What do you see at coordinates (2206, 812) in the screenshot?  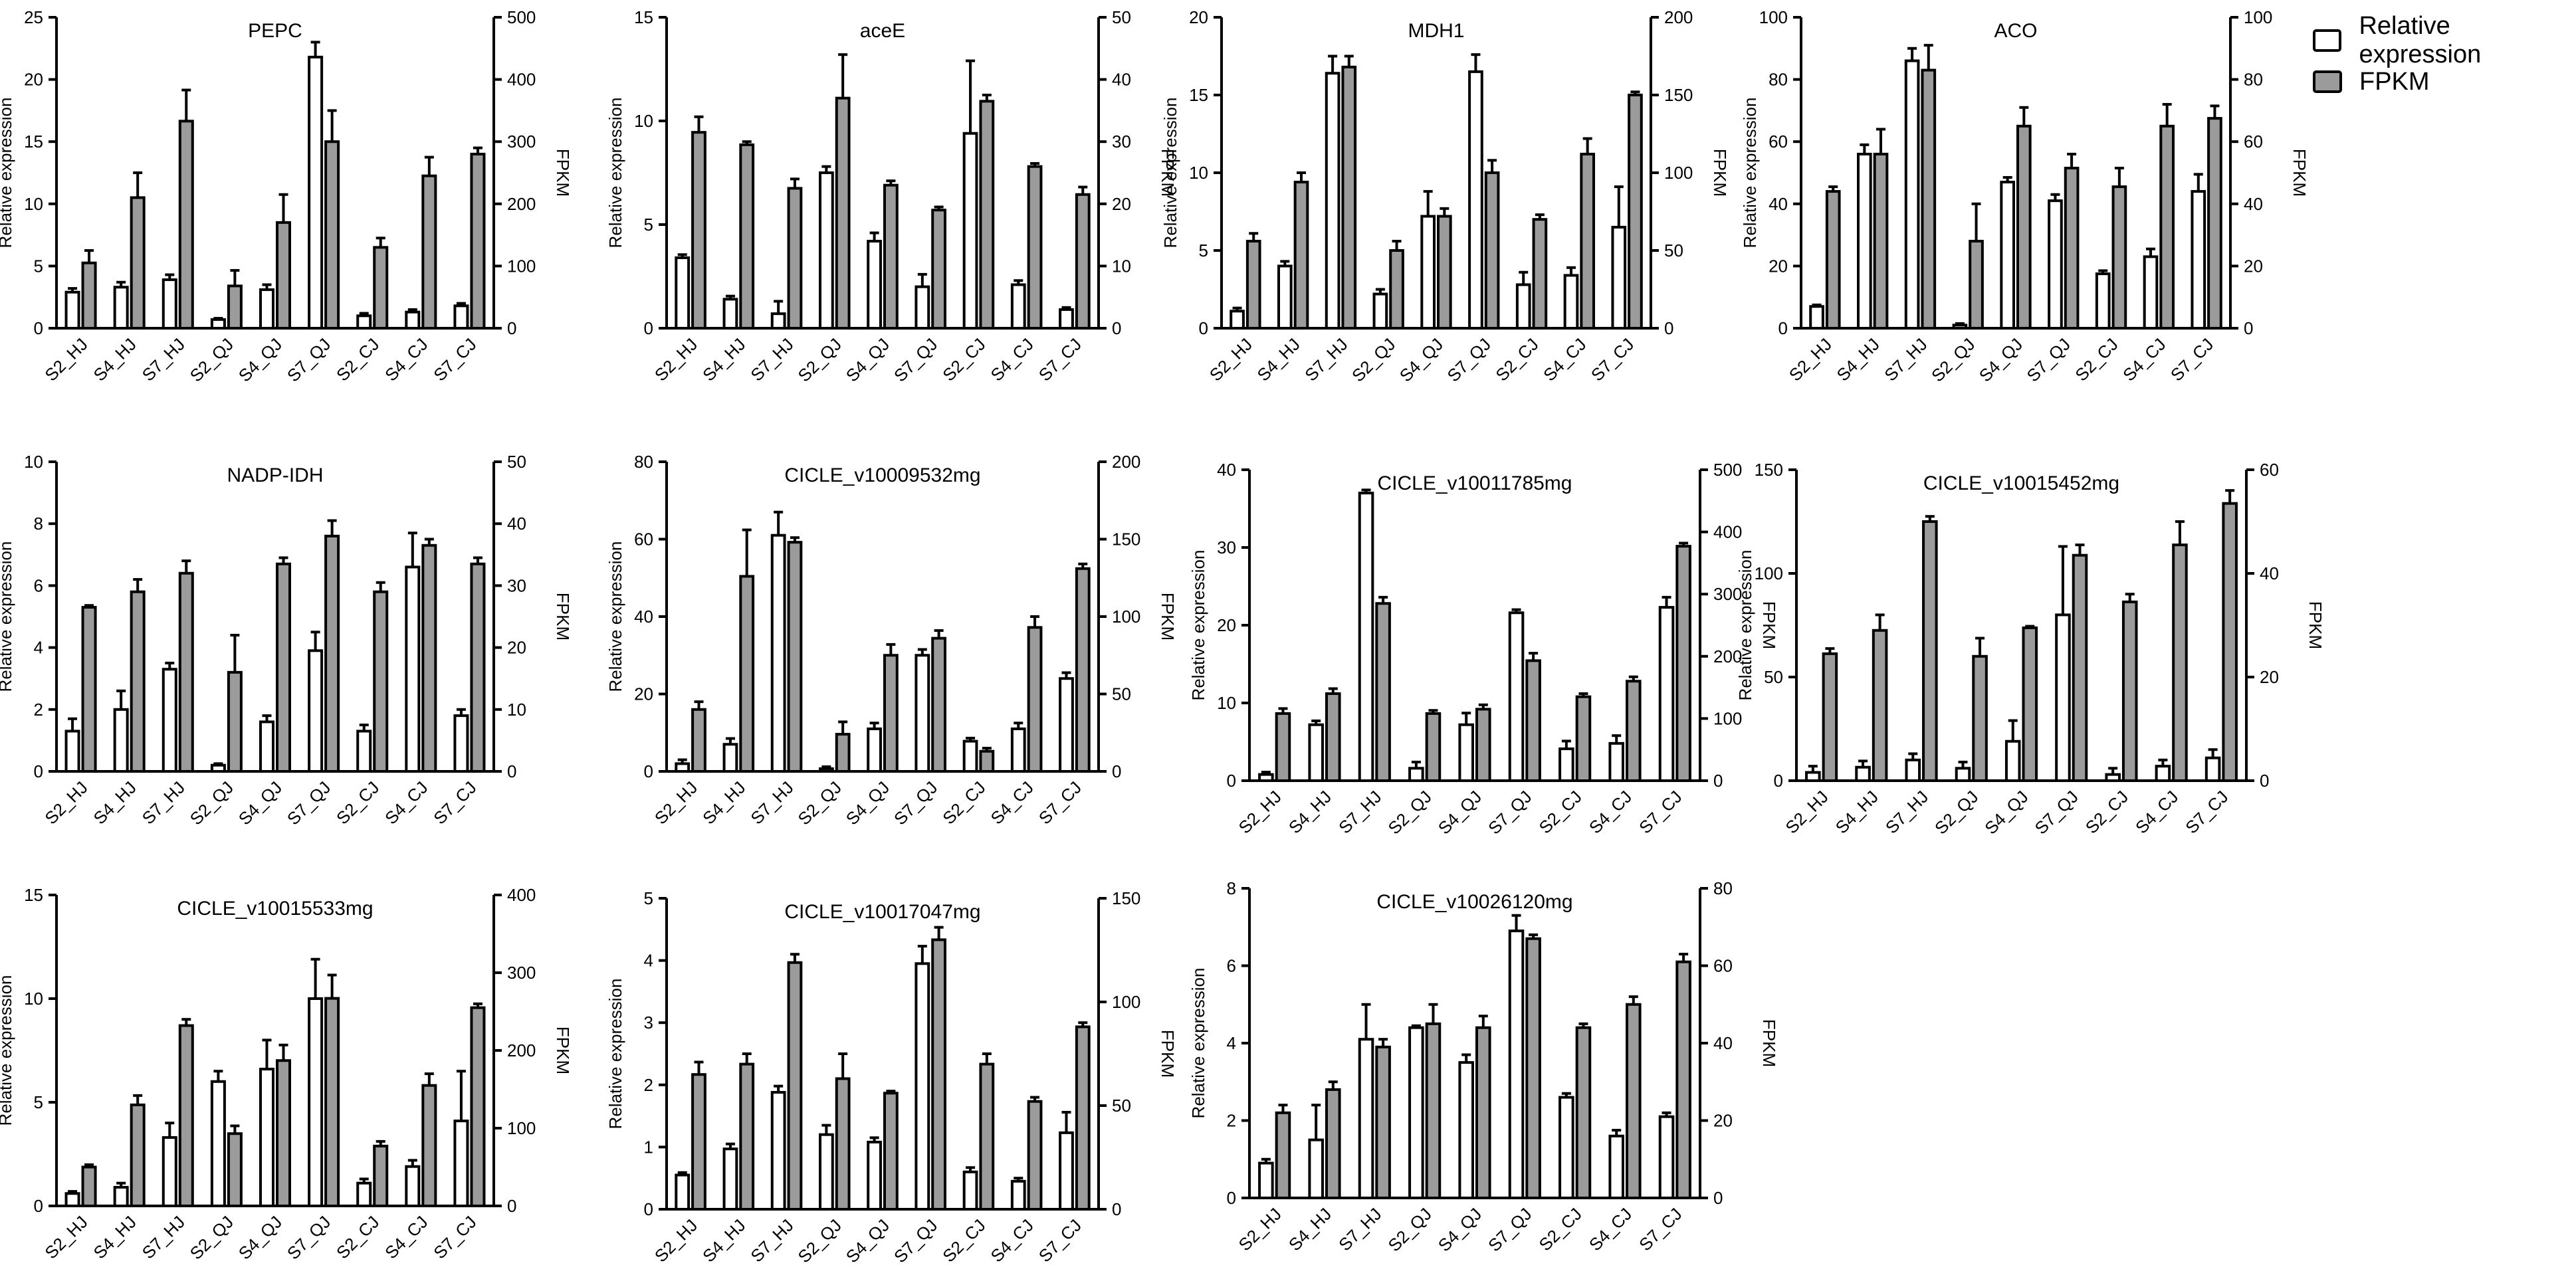 I see `x-tick-label: S7_CJ` at bounding box center [2206, 812].